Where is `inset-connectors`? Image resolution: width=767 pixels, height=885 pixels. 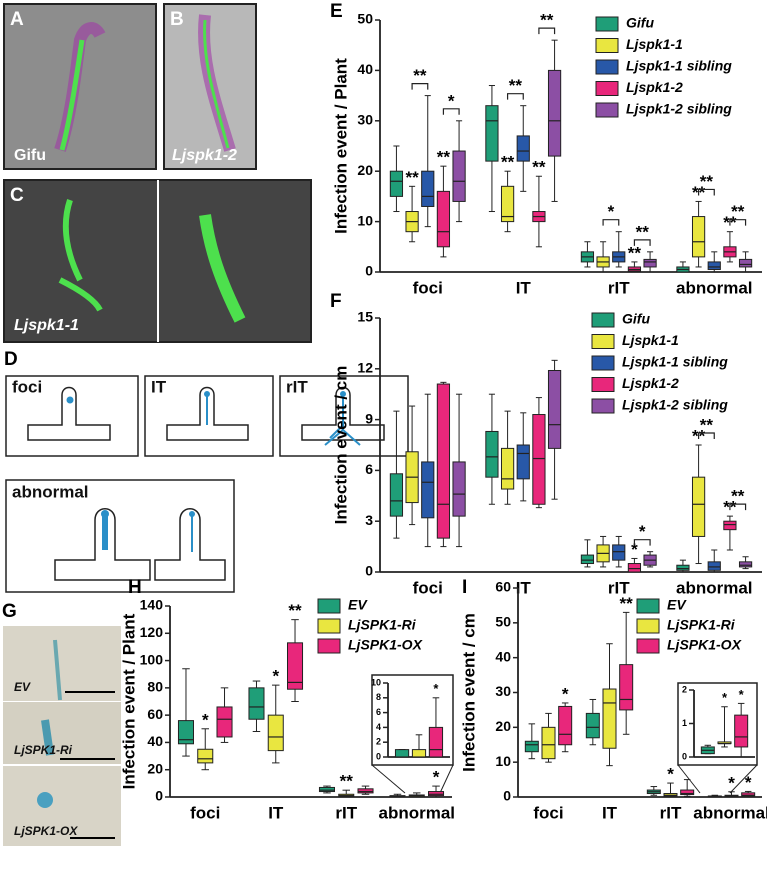
inset-connectors is located at coordinates (564, 779).